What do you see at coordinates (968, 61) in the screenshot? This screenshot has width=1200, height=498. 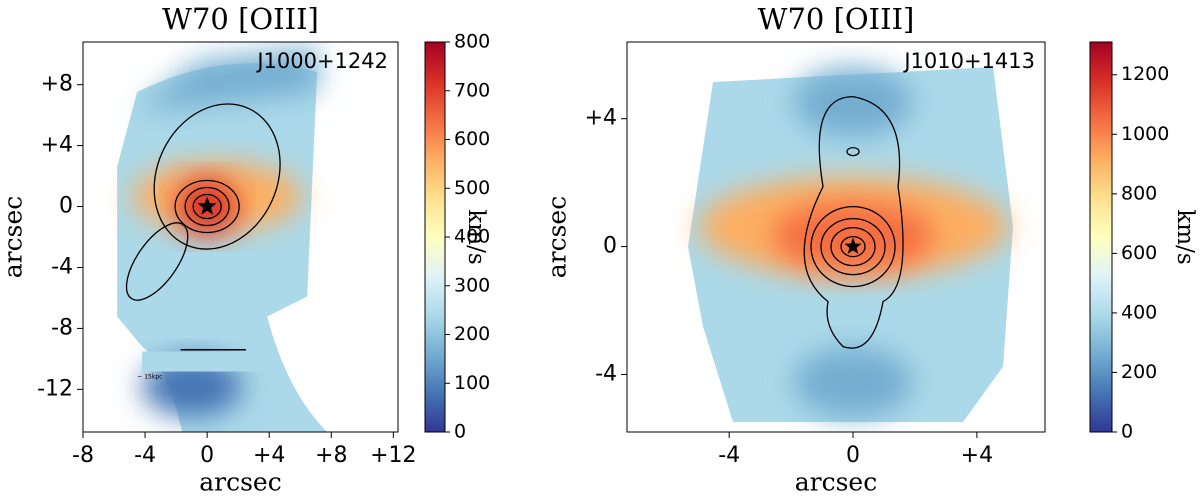 I see `annotation: J1010+1413` at bounding box center [968, 61].